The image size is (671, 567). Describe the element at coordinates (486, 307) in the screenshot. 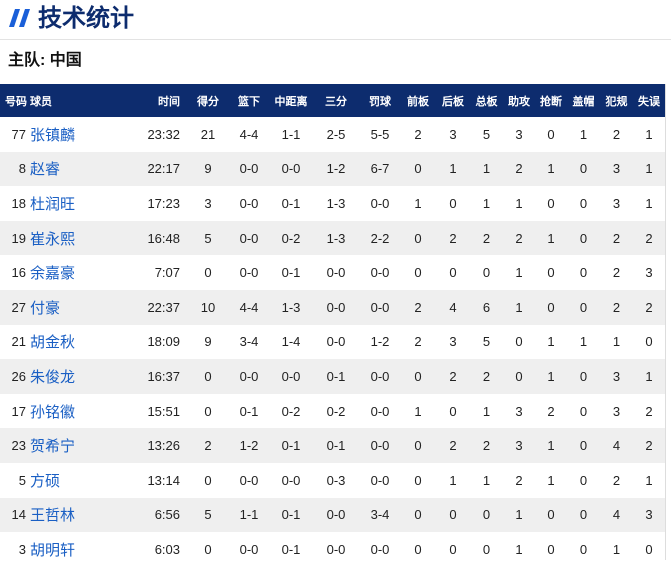

I see `stat-cell: 6` at that location.